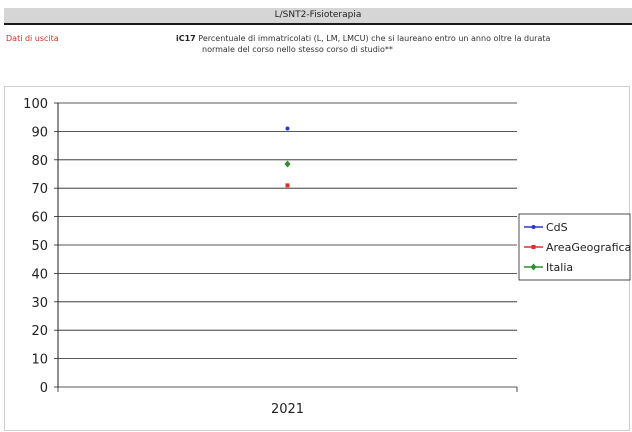 The image size is (632, 432). I want to click on indicator-code: iC17, so click(186, 38).